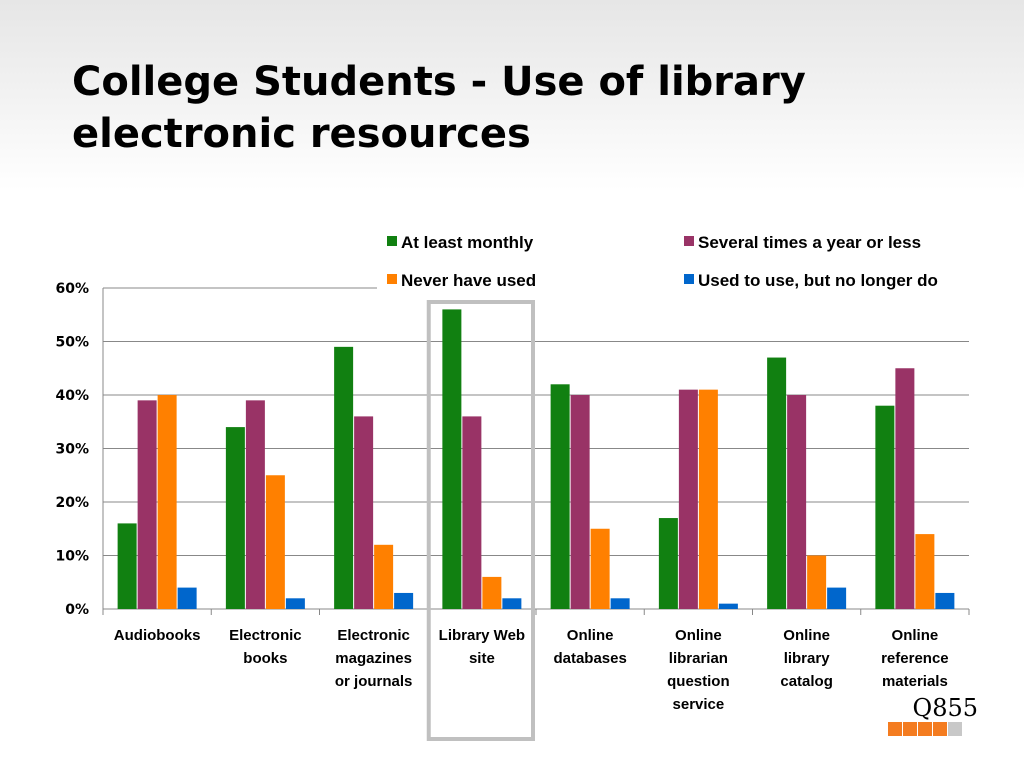 Image resolution: width=1024 pixels, height=768 pixels. I want to click on category-label: librarian, so click(698, 658).